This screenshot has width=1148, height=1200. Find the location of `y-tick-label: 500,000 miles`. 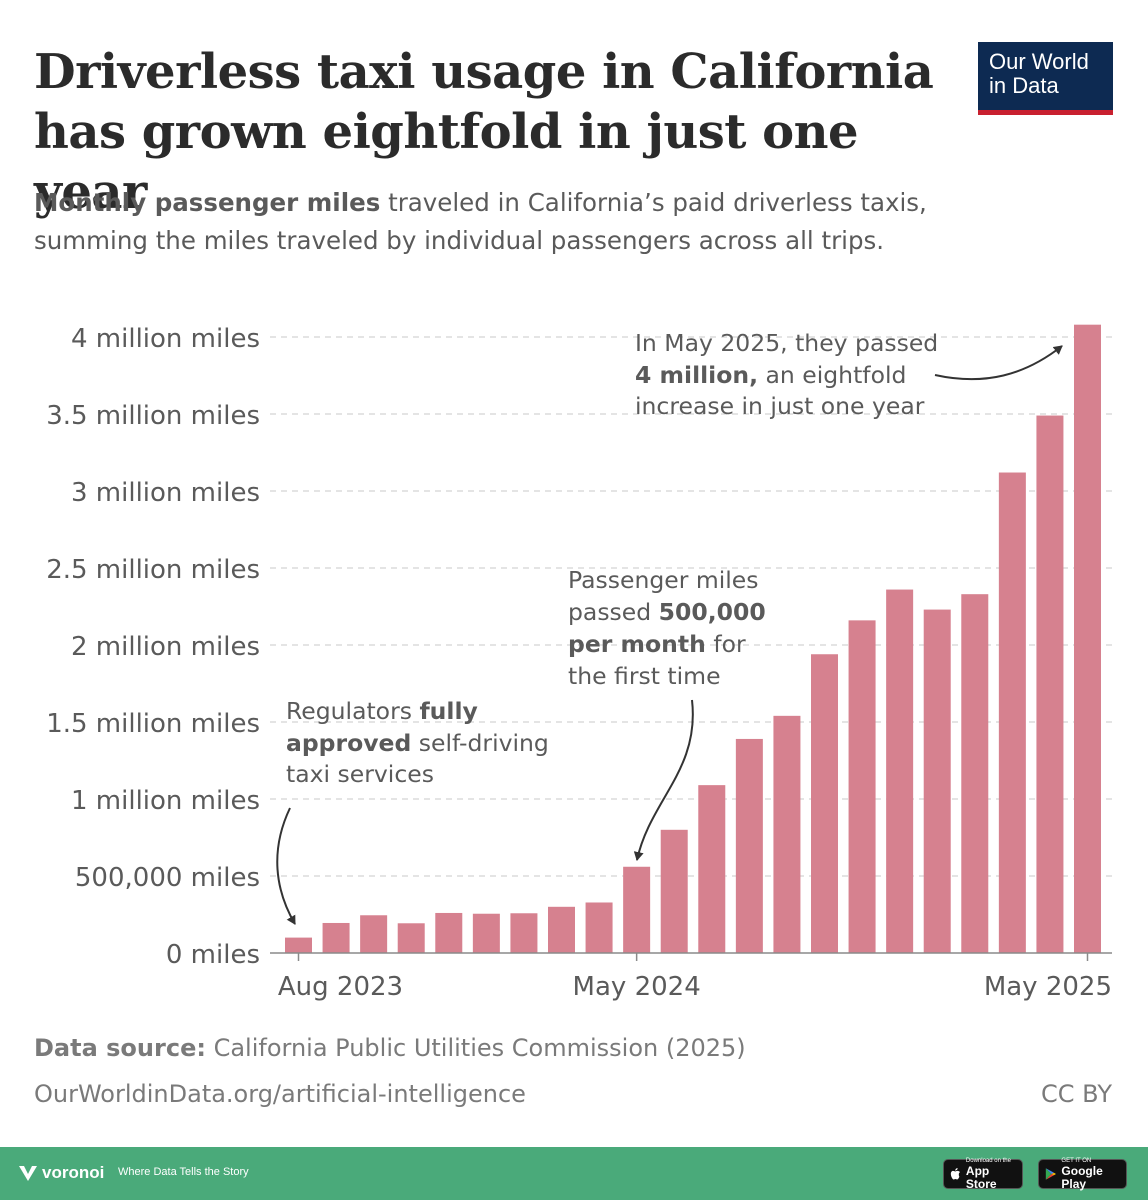

y-tick-label: 500,000 miles is located at coordinates (167, 878).